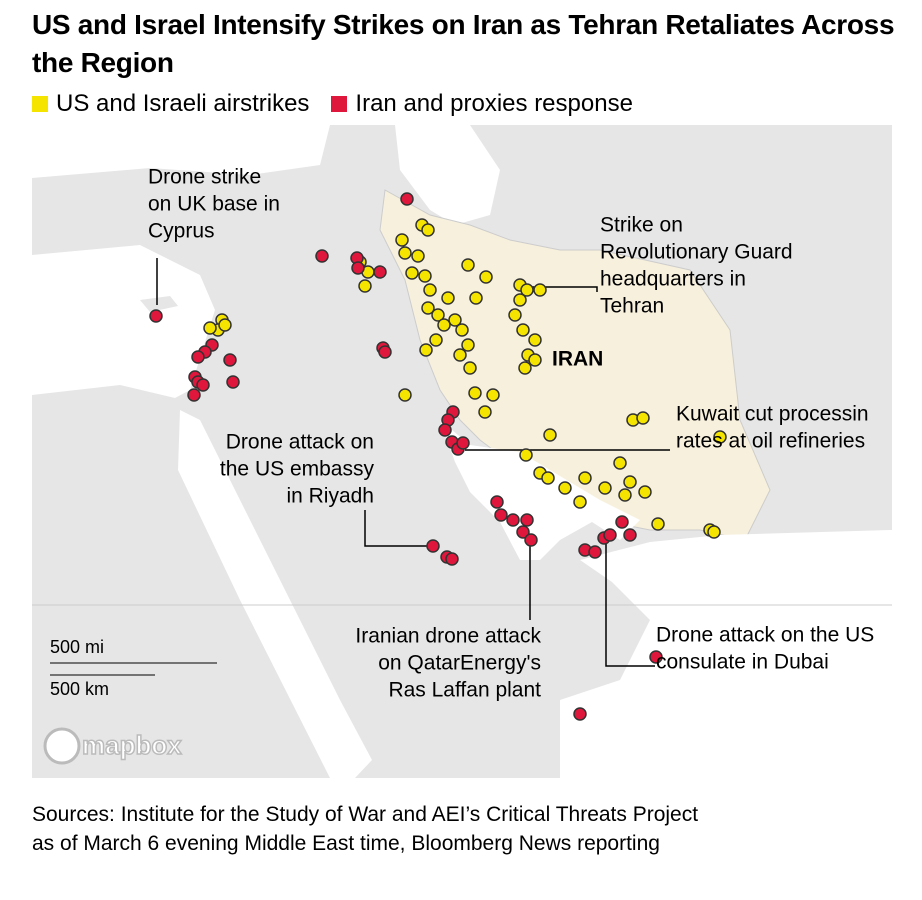 The image size is (922, 900). I want to click on black-sea, so click(181, 151).